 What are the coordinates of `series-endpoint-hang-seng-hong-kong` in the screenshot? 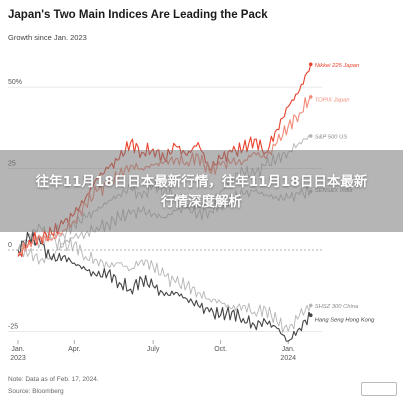 It's located at (310, 315).